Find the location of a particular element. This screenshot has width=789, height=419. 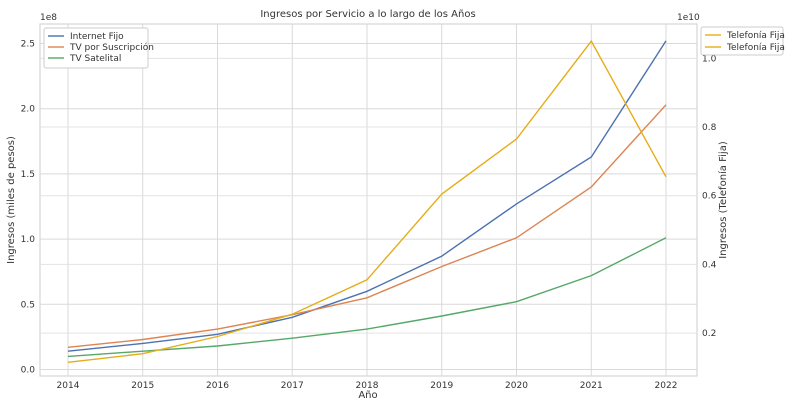

x-tick-label: 2019 is located at coordinates (441, 386).